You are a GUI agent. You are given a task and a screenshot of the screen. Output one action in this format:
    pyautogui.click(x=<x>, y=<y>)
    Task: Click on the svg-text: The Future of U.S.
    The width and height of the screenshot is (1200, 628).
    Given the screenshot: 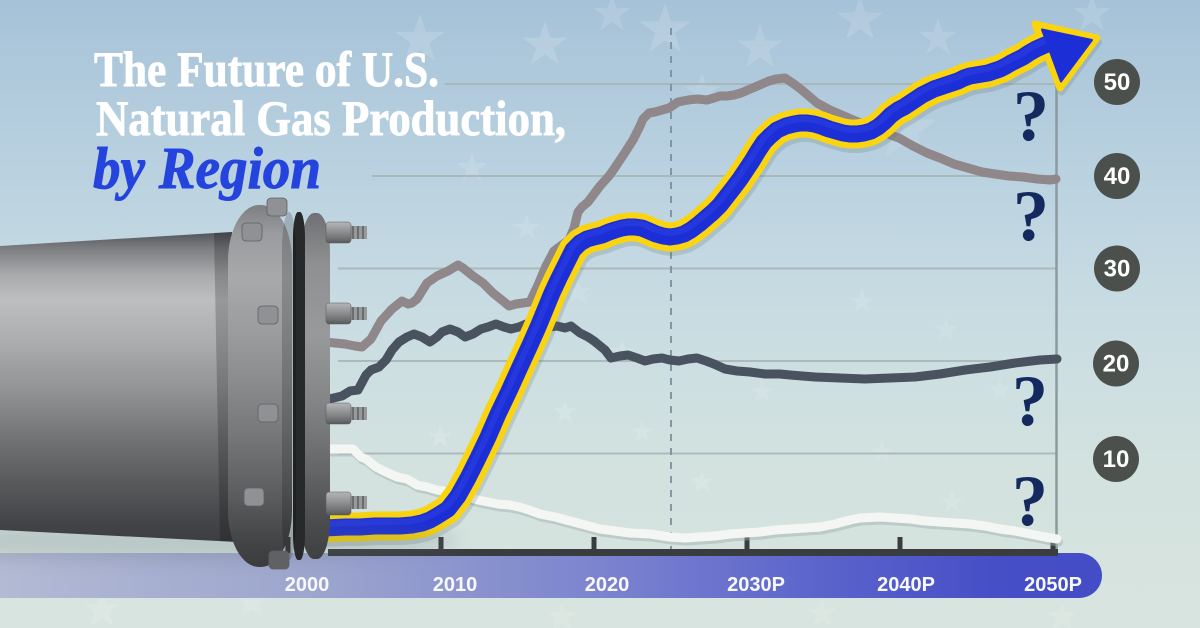 What is the action you would take?
    pyautogui.click(x=266, y=69)
    